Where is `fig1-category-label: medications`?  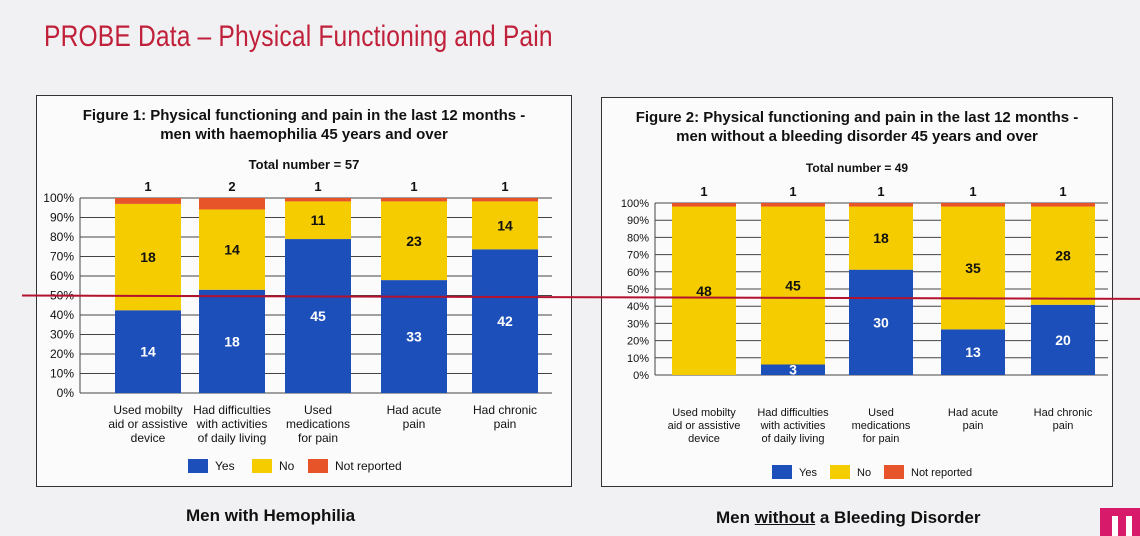
fig1-category-label: medications is located at coordinates (318, 424).